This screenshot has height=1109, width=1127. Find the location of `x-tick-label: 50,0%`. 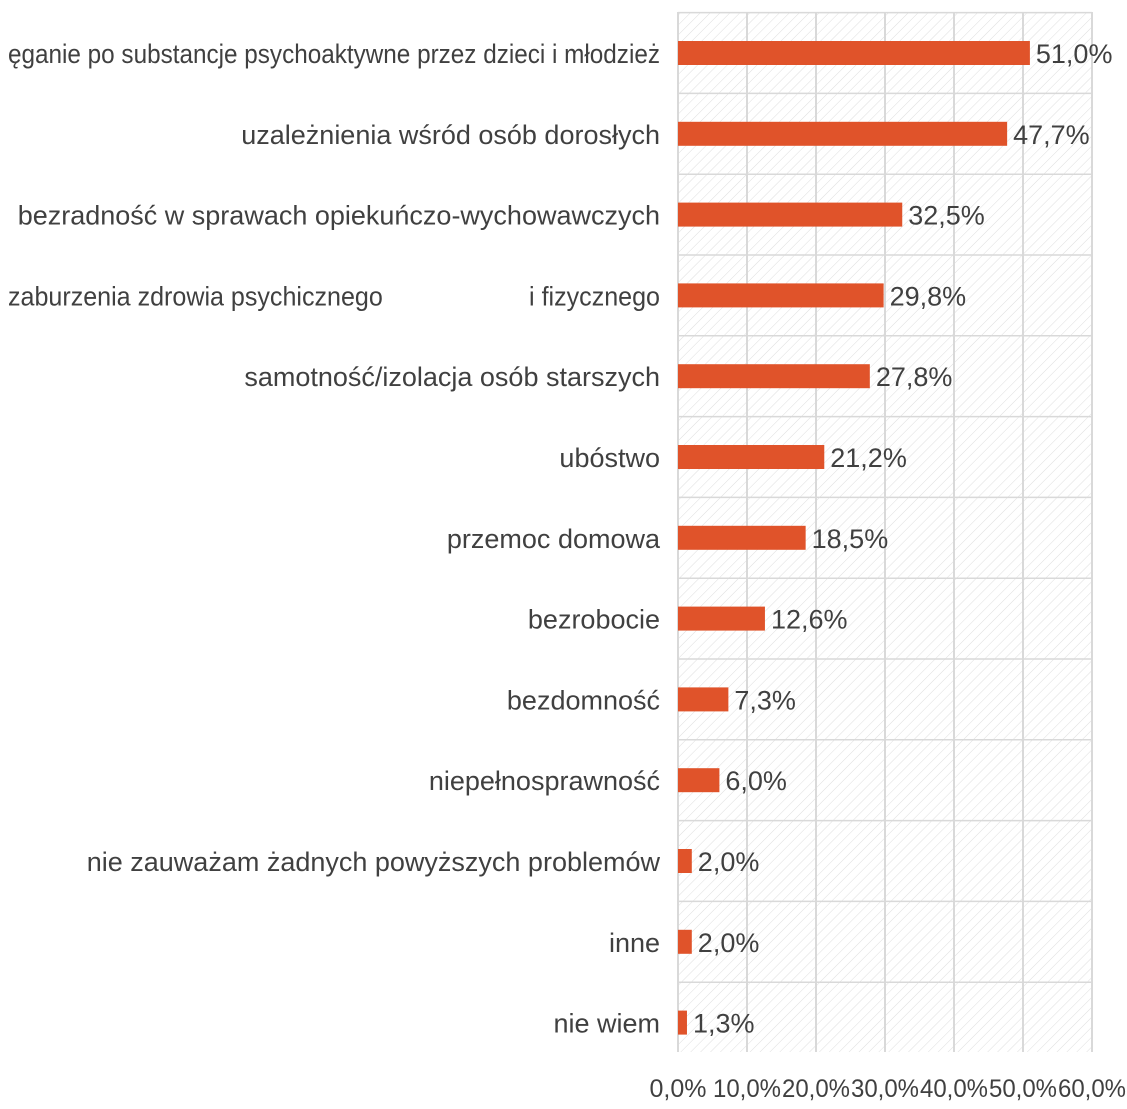

x-tick-label: 50,0% is located at coordinates (1023, 1089).